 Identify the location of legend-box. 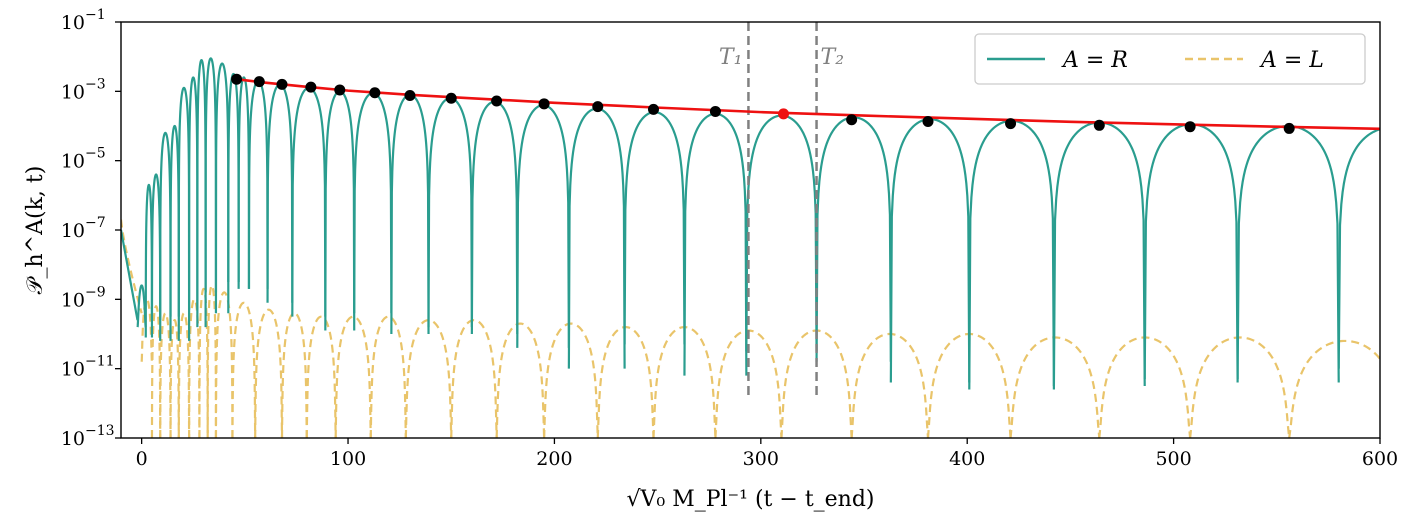
(1170, 59).